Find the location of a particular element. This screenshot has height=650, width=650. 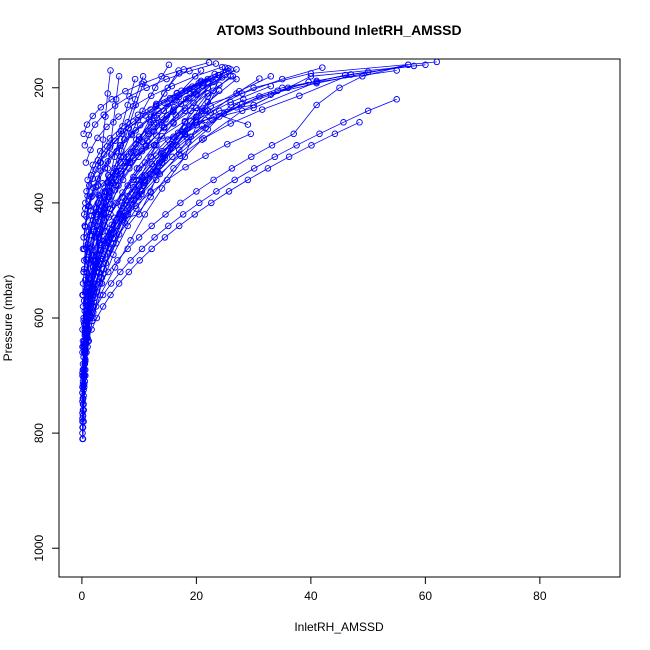

x-tick-label: 0 is located at coordinates (82, 596).